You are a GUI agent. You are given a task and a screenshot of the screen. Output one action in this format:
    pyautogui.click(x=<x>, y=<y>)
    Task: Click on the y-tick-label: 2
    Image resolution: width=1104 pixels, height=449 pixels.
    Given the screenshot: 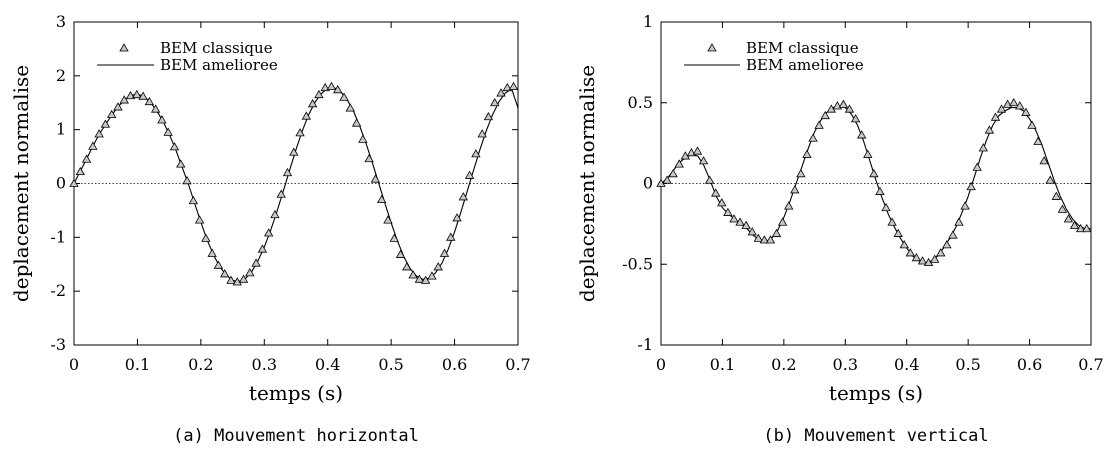 What is the action you would take?
    pyautogui.click(x=61, y=75)
    